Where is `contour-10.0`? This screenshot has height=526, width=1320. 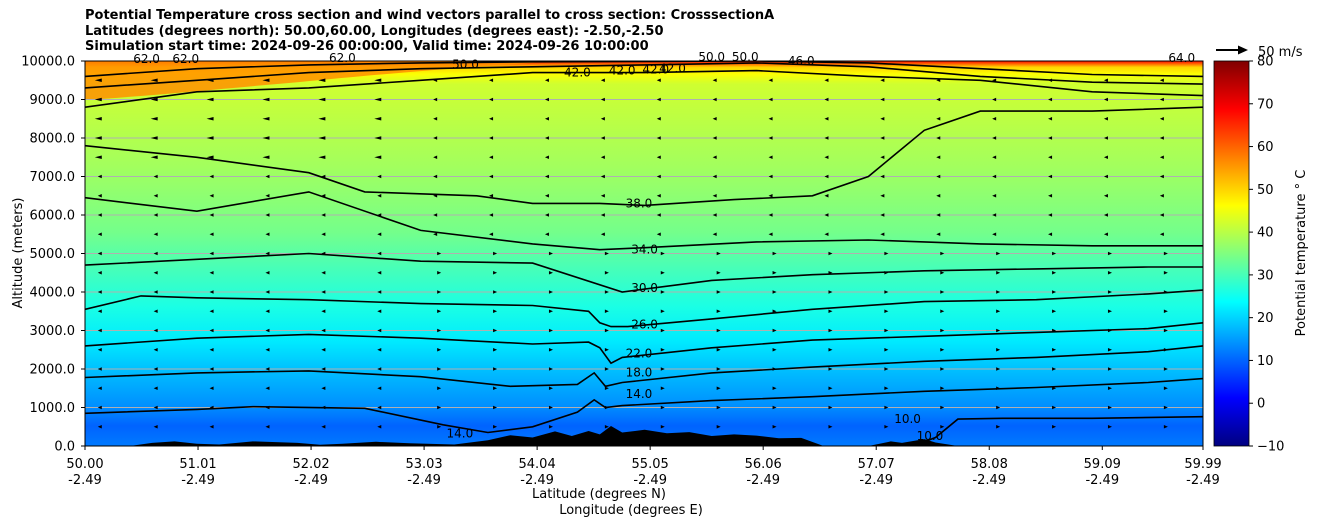 contour-10.0 is located at coordinates (1057, 430).